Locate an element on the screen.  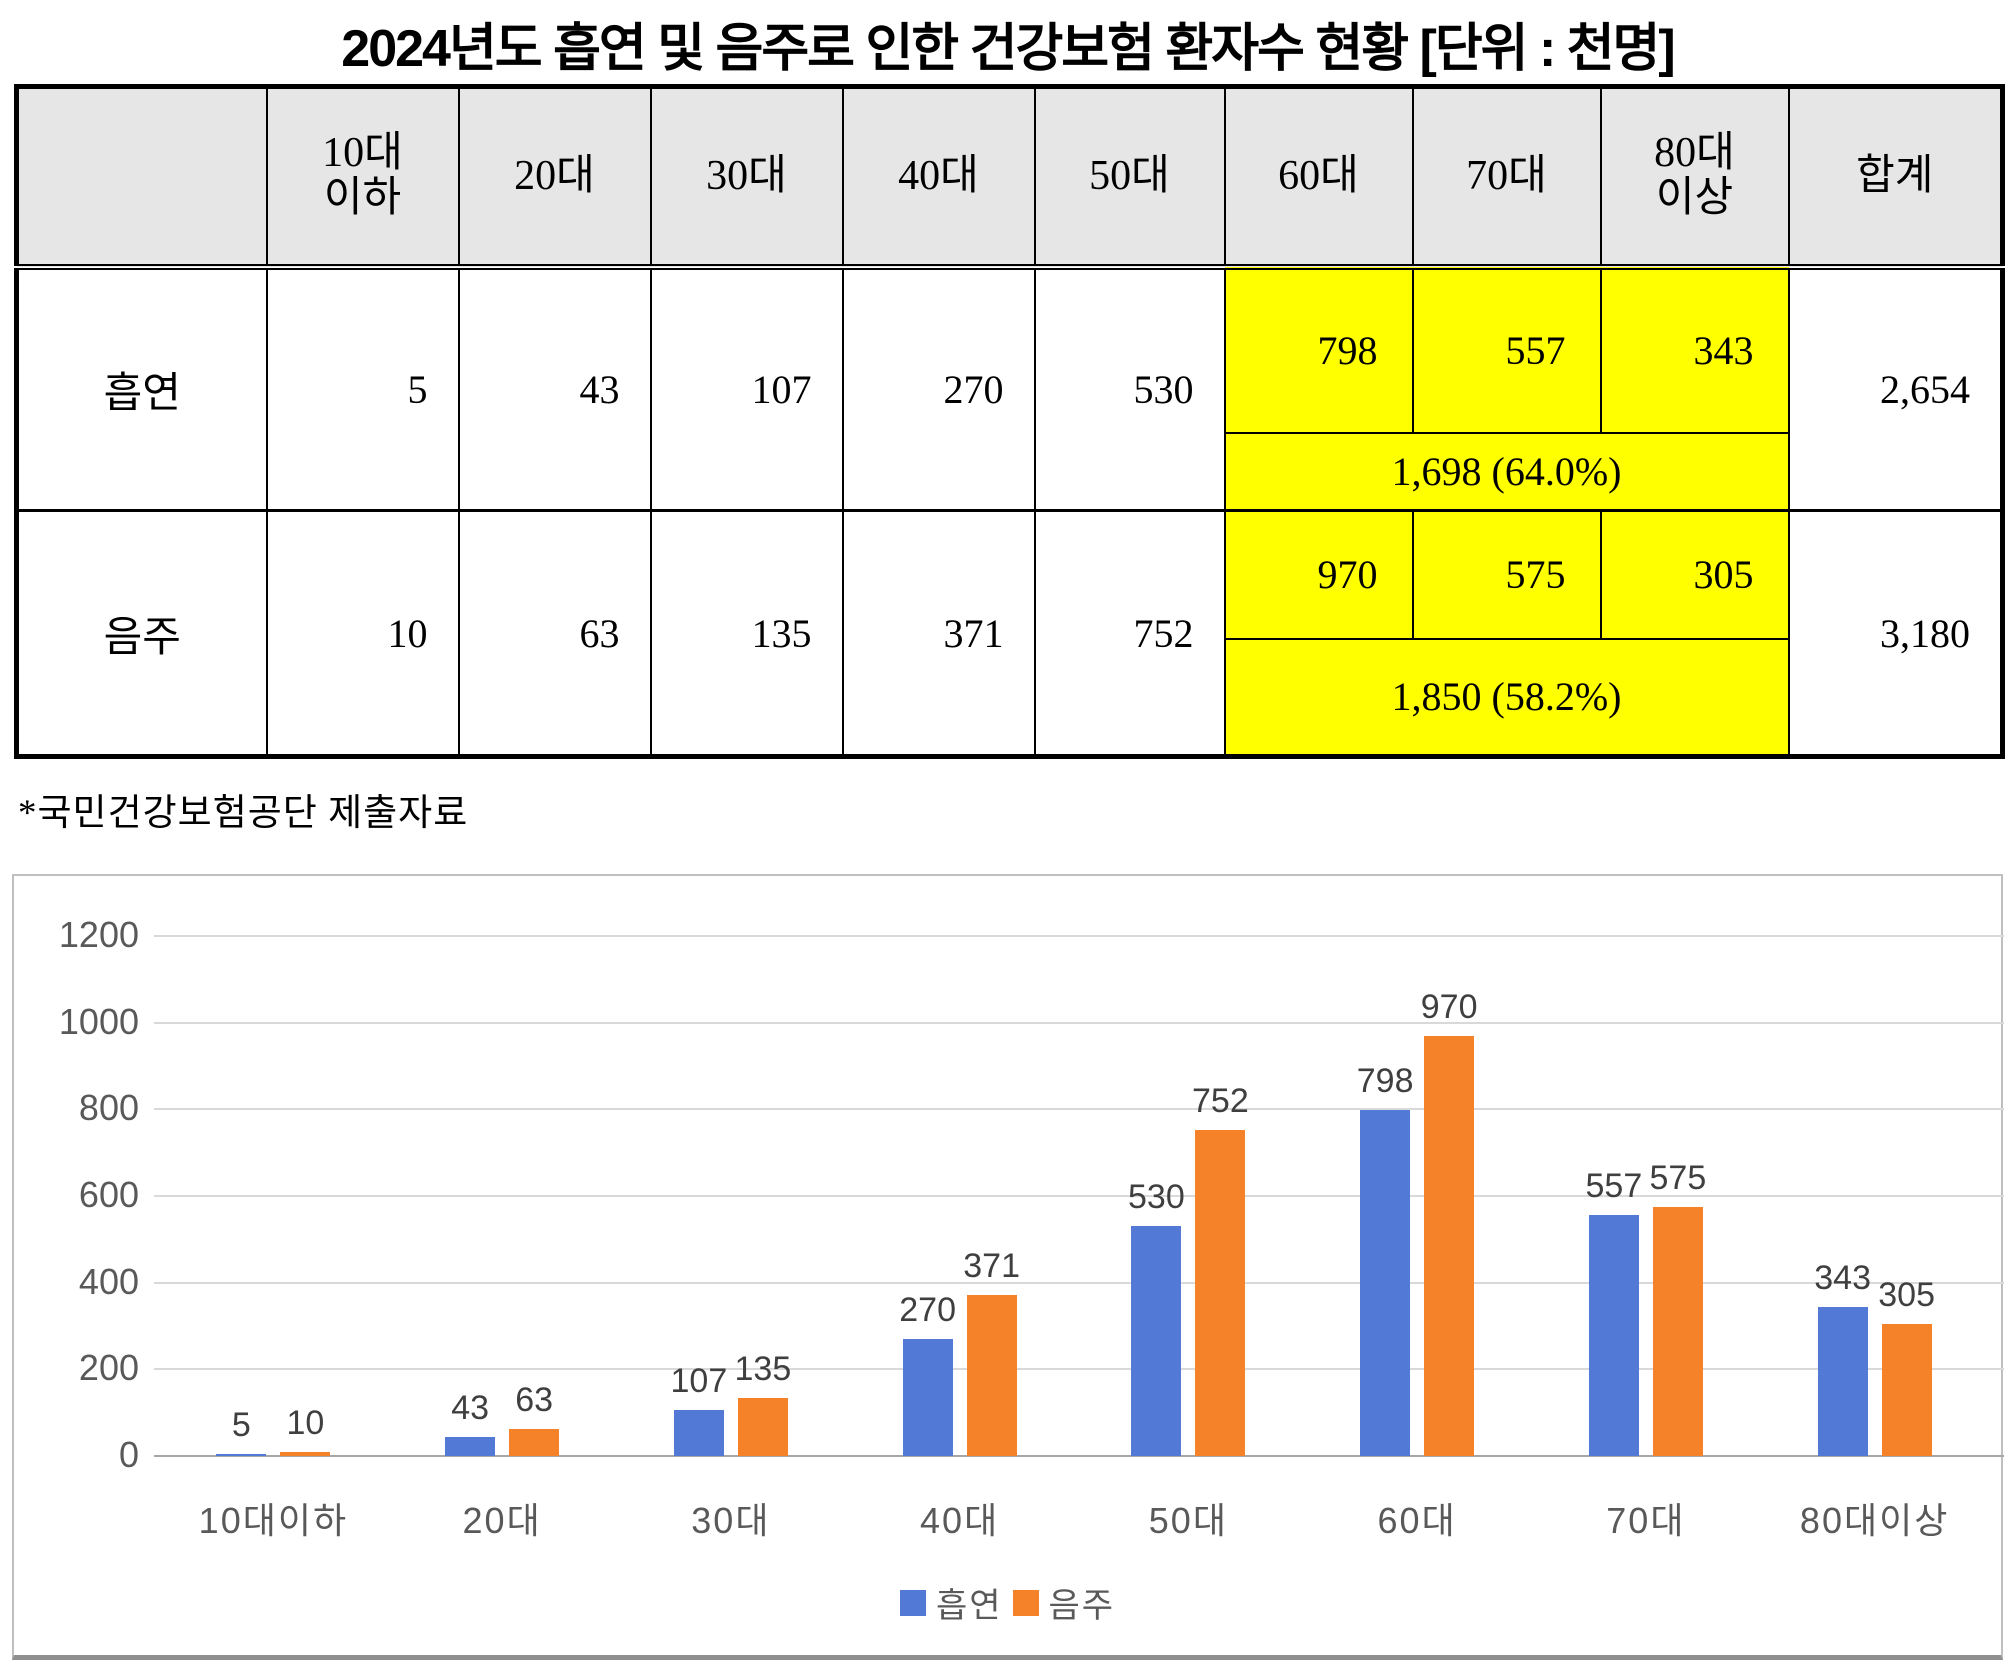
table-row-smoking: 흡연 5 43 107 270 530 798 557 343 2,654 is located at coordinates (1009, 388).